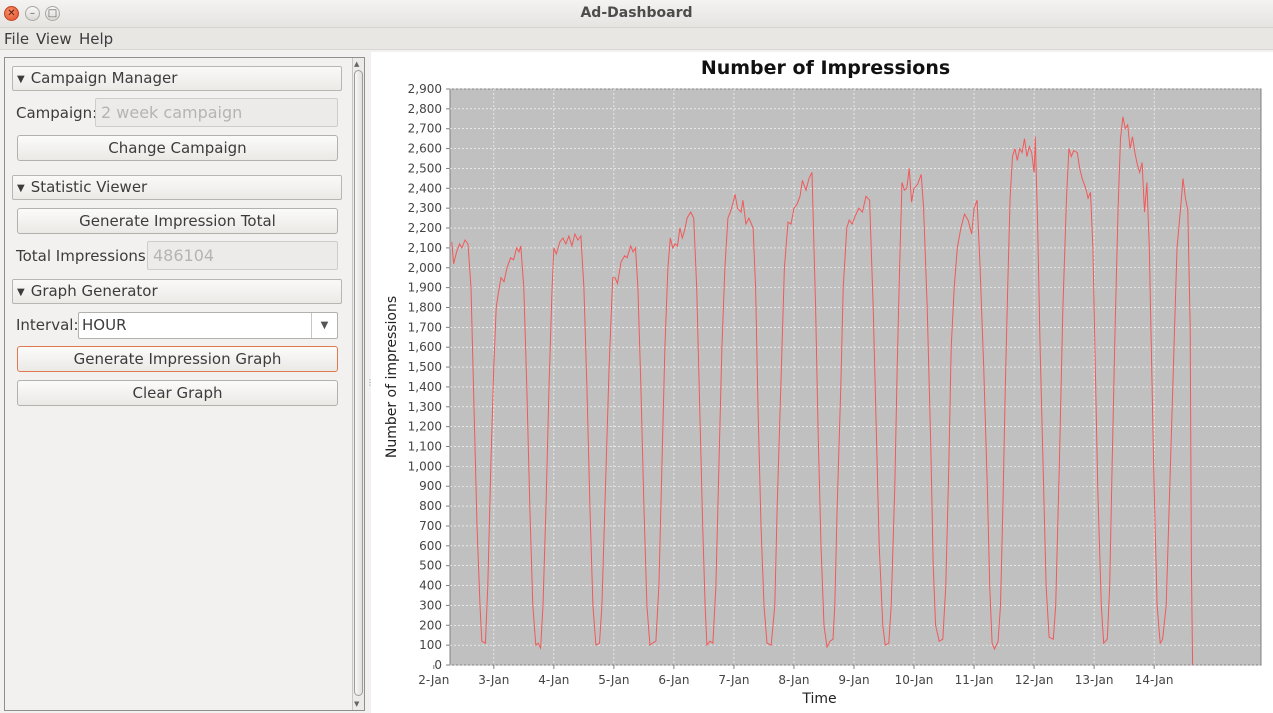  Describe the element at coordinates (425, 427) in the screenshot. I see `y-tick-label: 1,200` at that location.